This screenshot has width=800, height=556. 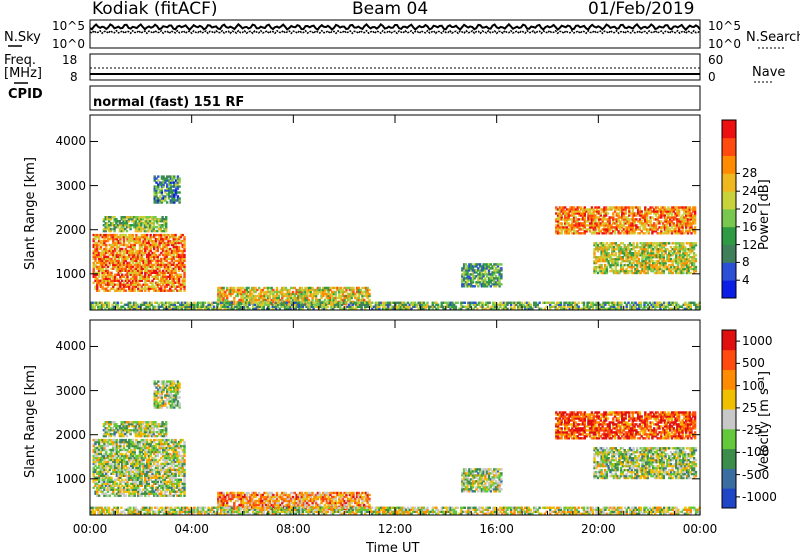 I want to click on nsearch-trace, so click(x=395, y=32).